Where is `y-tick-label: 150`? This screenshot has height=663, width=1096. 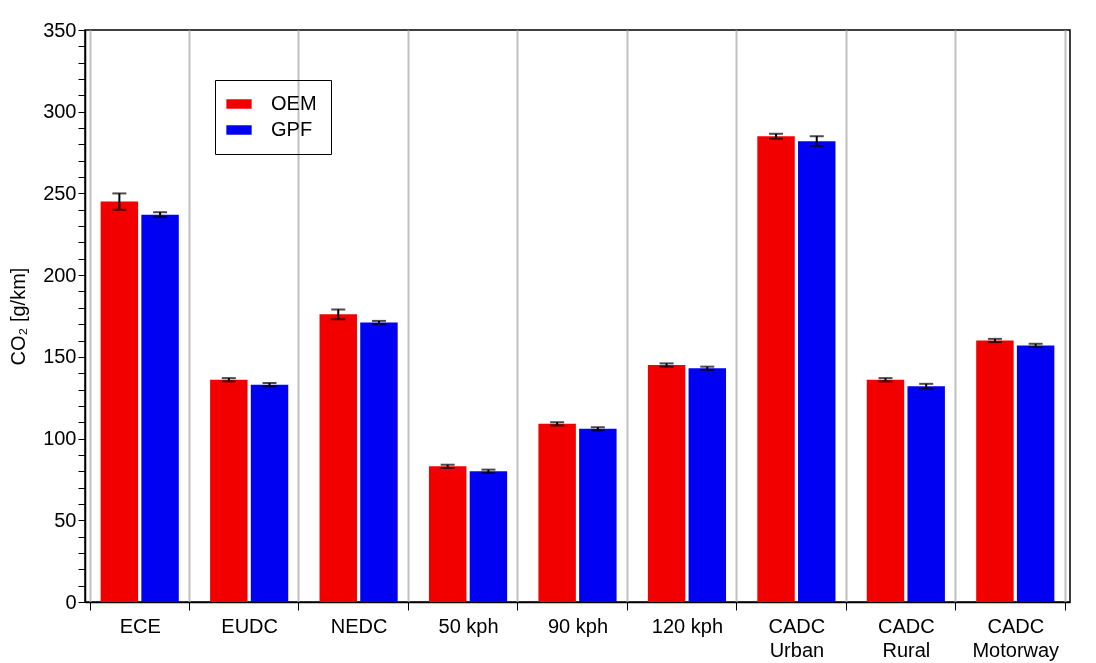
y-tick-label: 150 is located at coordinates (60, 356).